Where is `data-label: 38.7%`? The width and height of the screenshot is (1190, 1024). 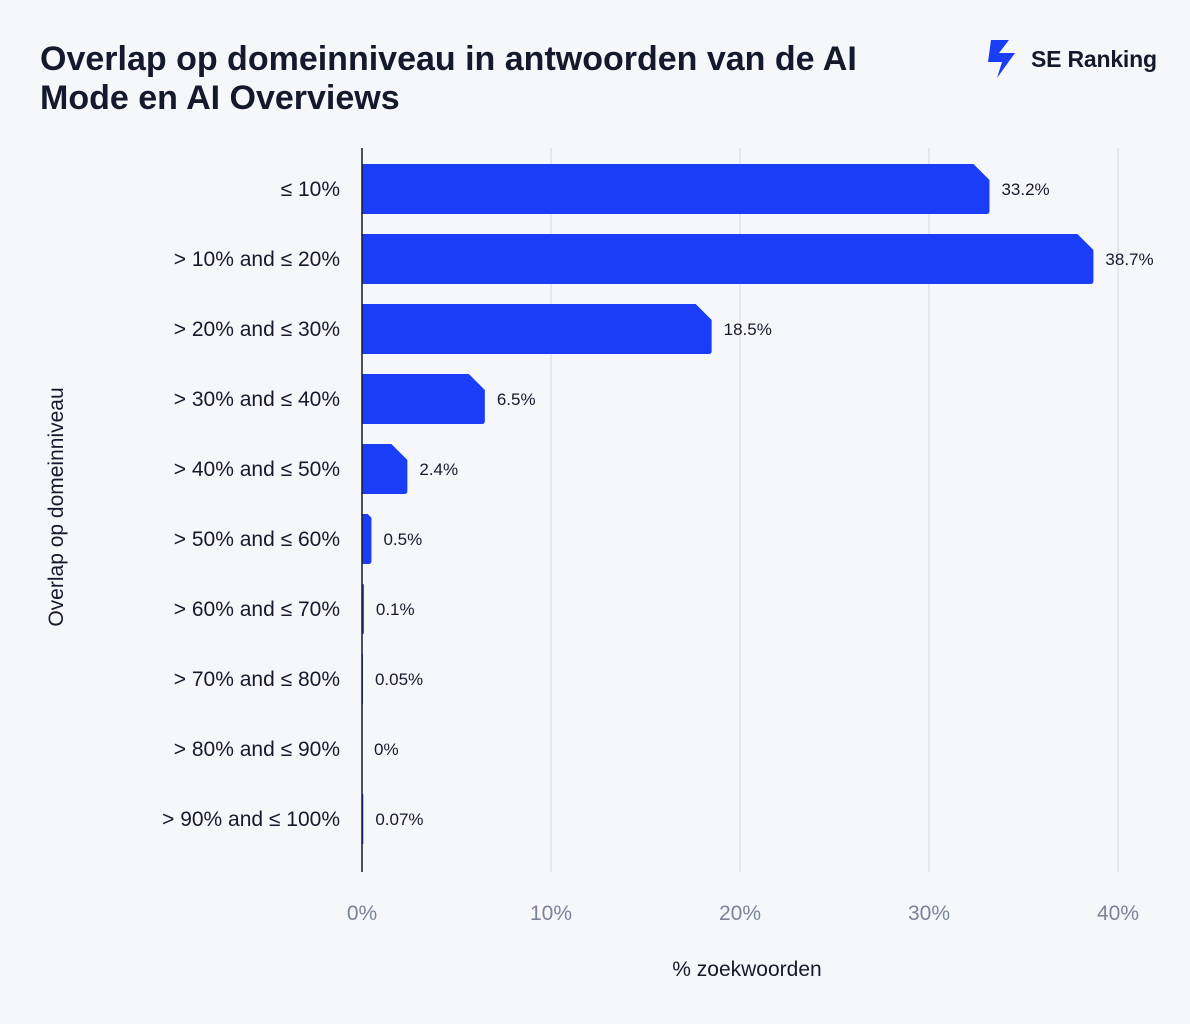 data-label: 38.7% is located at coordinates (1129, 259).